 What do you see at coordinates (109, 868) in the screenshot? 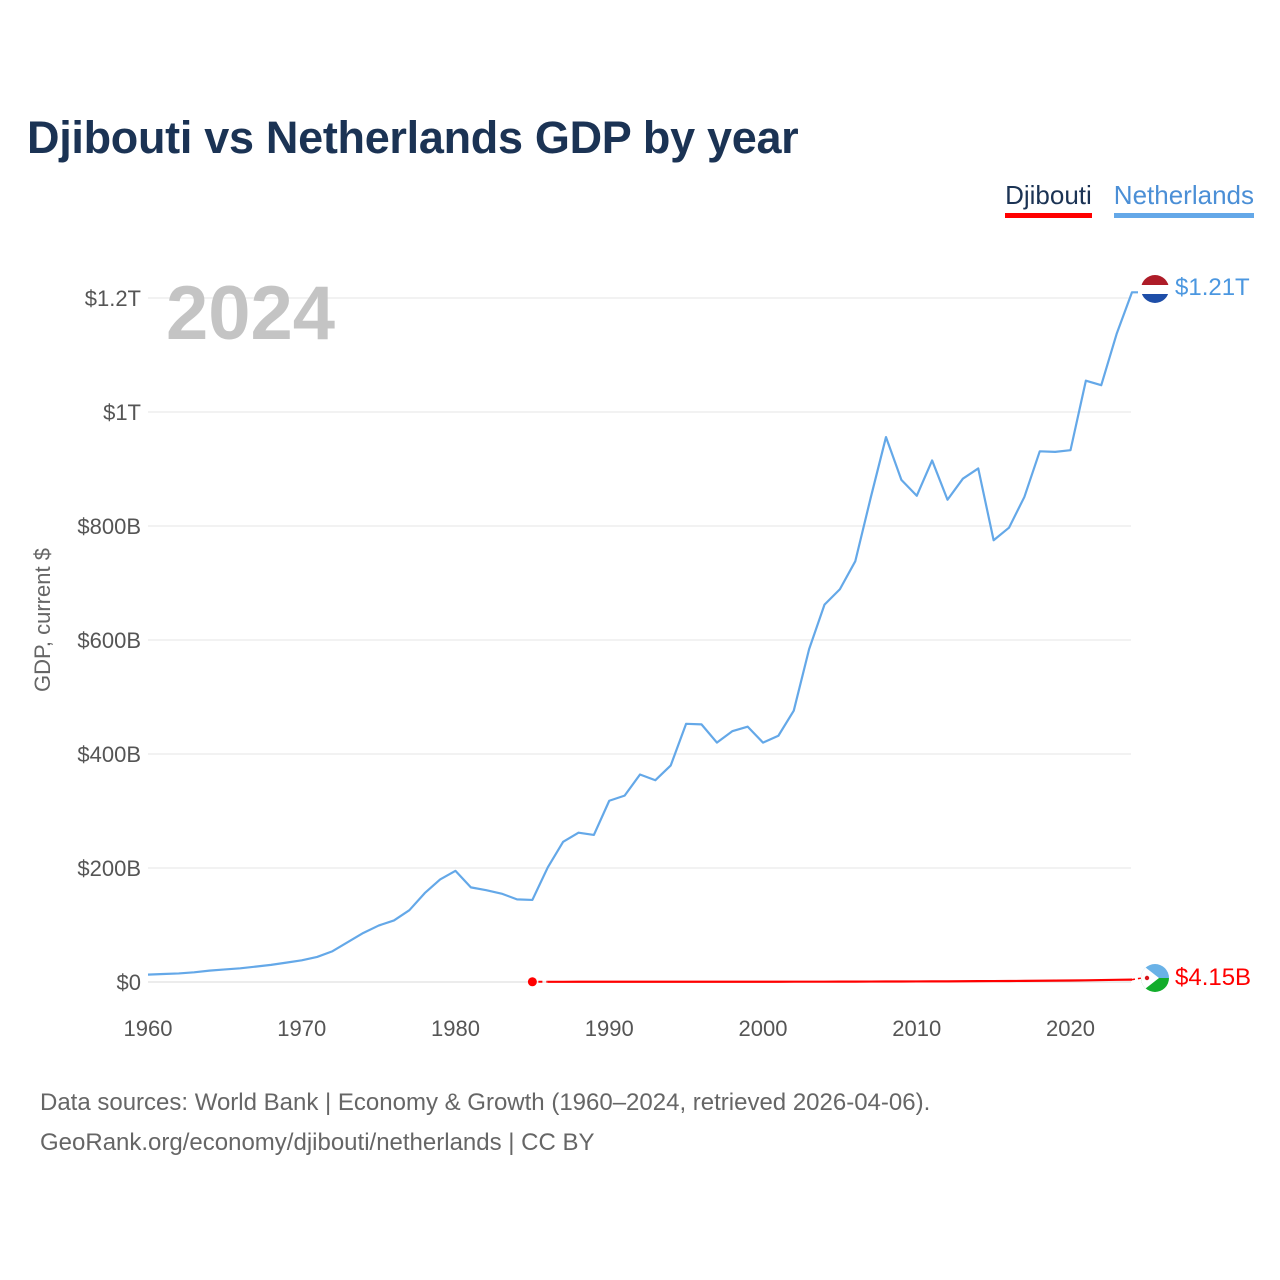
I see `y-tick-label: $200B` at bounding box center [109, 868].